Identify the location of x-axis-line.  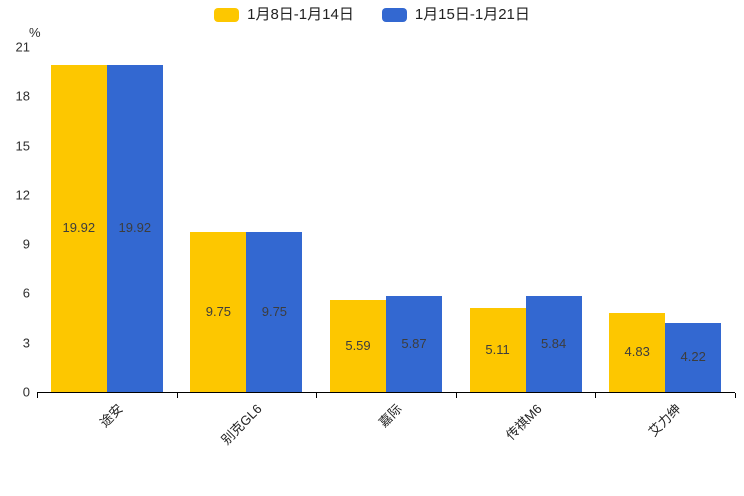
(386, 392).